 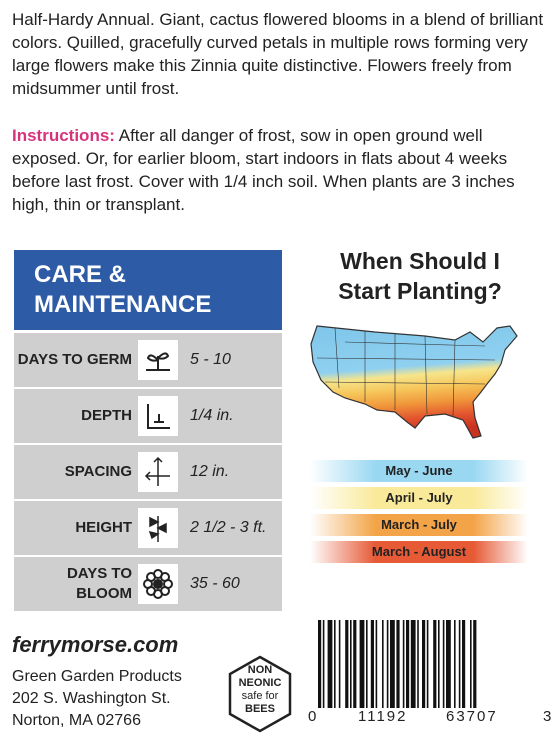 What do you see at coordinates (148, 290) in the screenshot?
I see `care-header: CARE & MAINTENANCE` at bounding box center [148, 290].